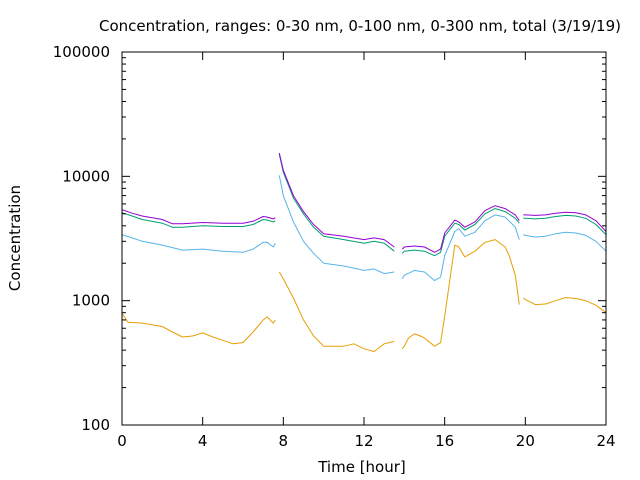  I want to click on y-tick-label: 10000, so click(86, 176).